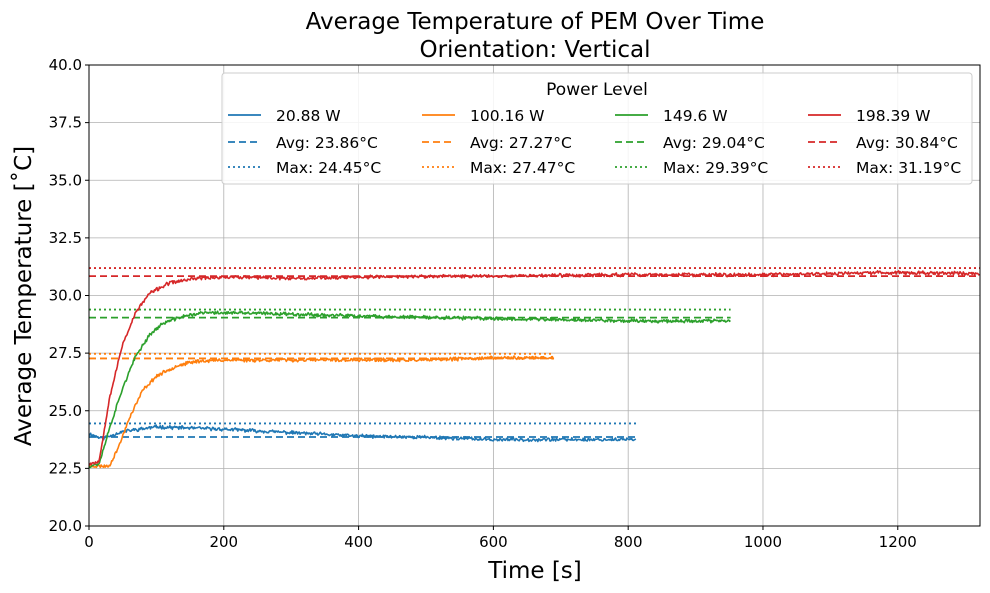  What do you see at coordinates (535, 50) in the screenshot?
I see `chart-subtitle: Orientation: Vertical` at bounding box center [535, 50].